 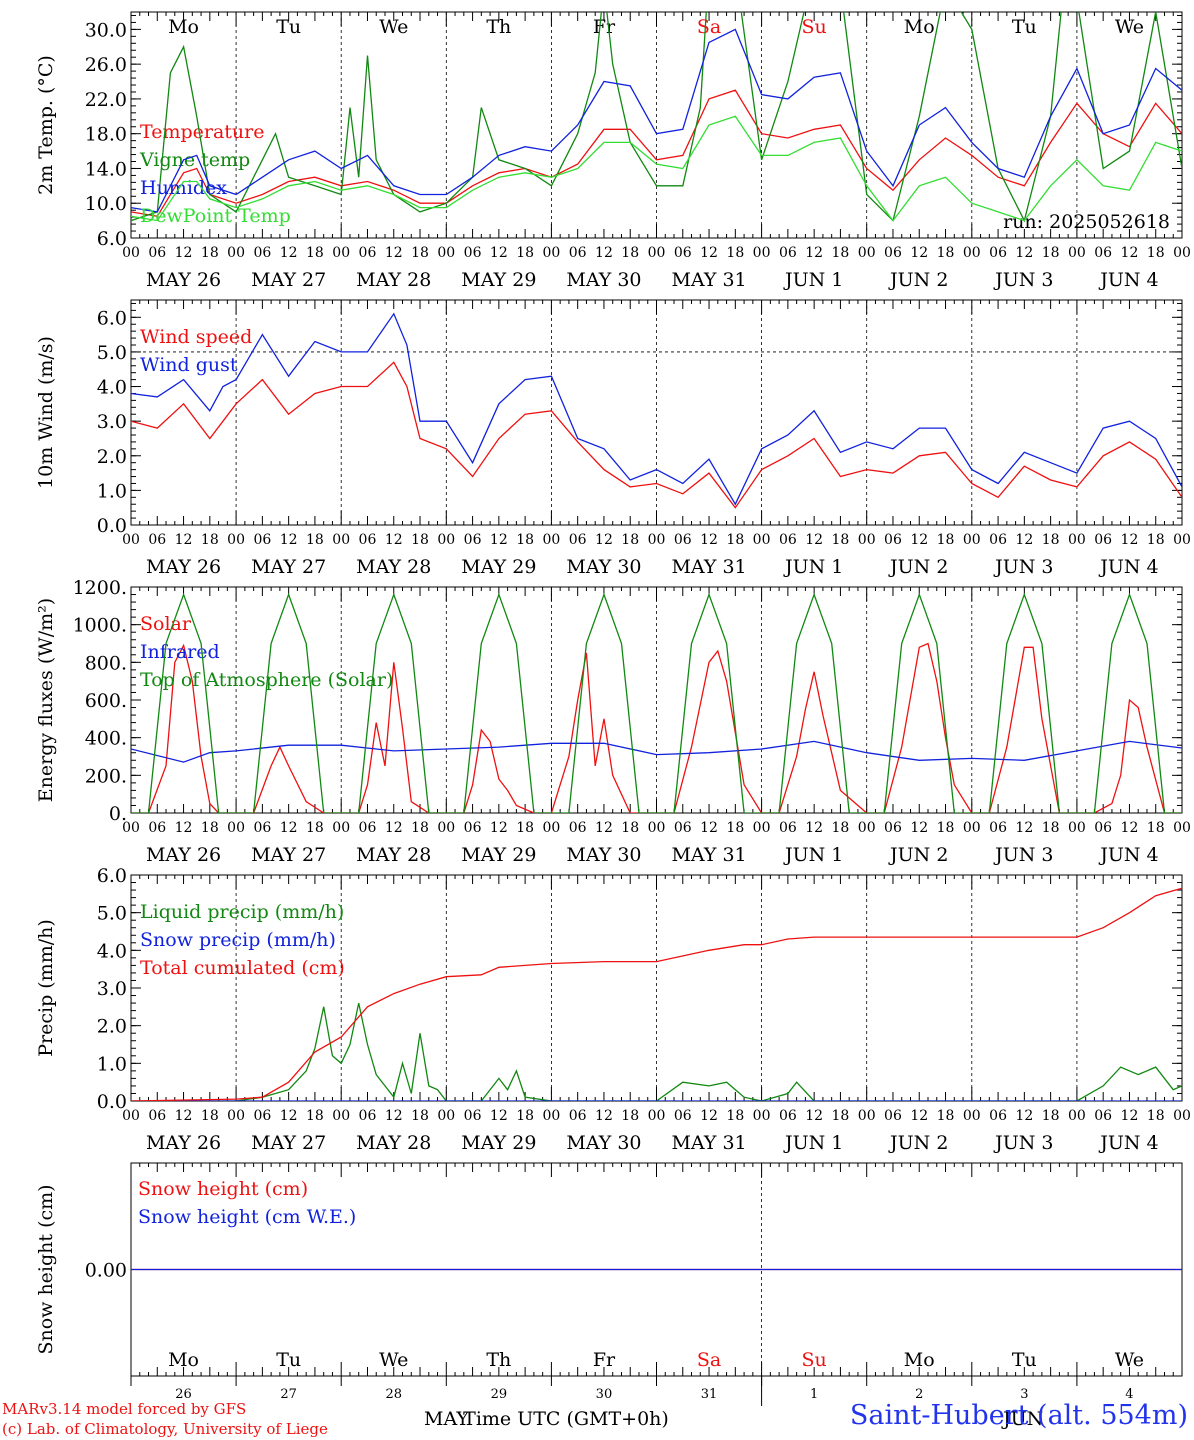 What do you see at coordinates (106, 100) in the screenshot?
I see `y-tick-label: 22.0` at bounding box center [106, 100].